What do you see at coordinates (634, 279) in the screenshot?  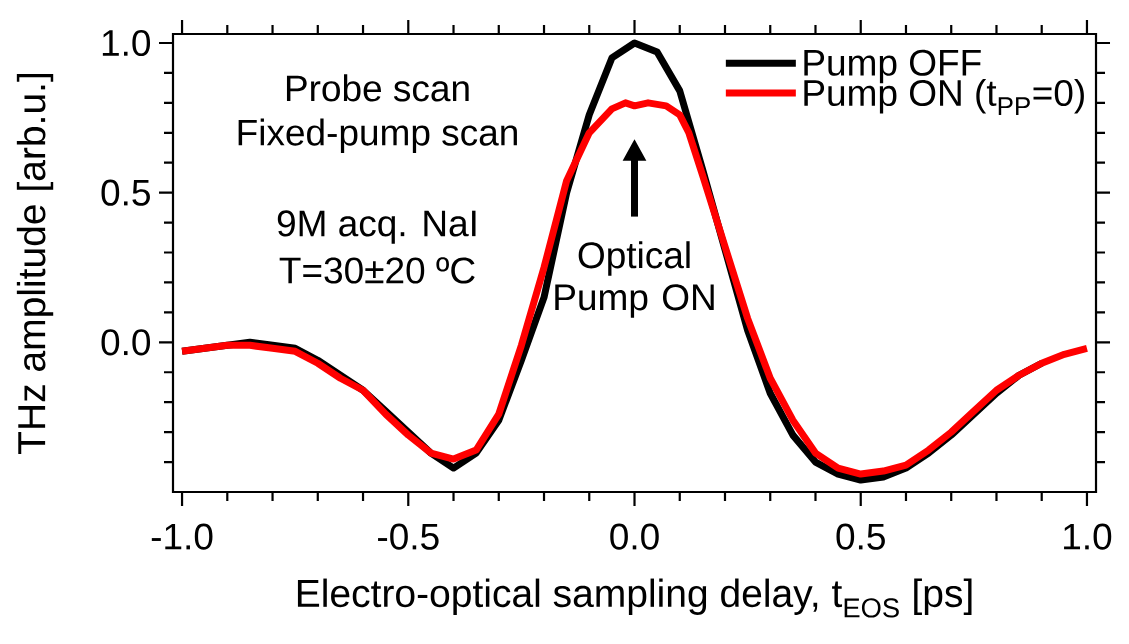 I see `annotation: Optical Pump ON` at bounding box center [634, 279].